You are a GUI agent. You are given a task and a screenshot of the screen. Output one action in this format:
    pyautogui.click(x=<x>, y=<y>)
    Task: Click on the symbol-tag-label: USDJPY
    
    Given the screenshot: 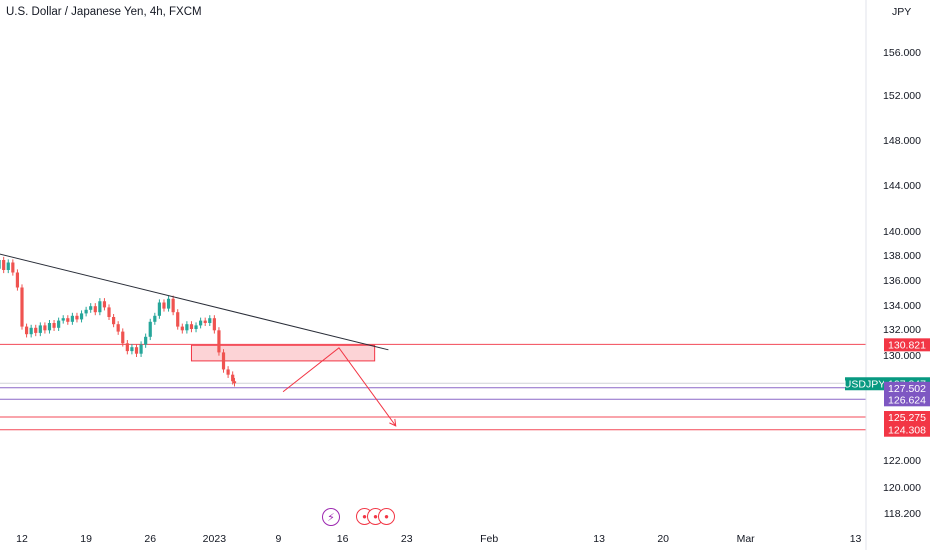 What is the action you would take?
    pyautogui.click(x=864, y=384)
    